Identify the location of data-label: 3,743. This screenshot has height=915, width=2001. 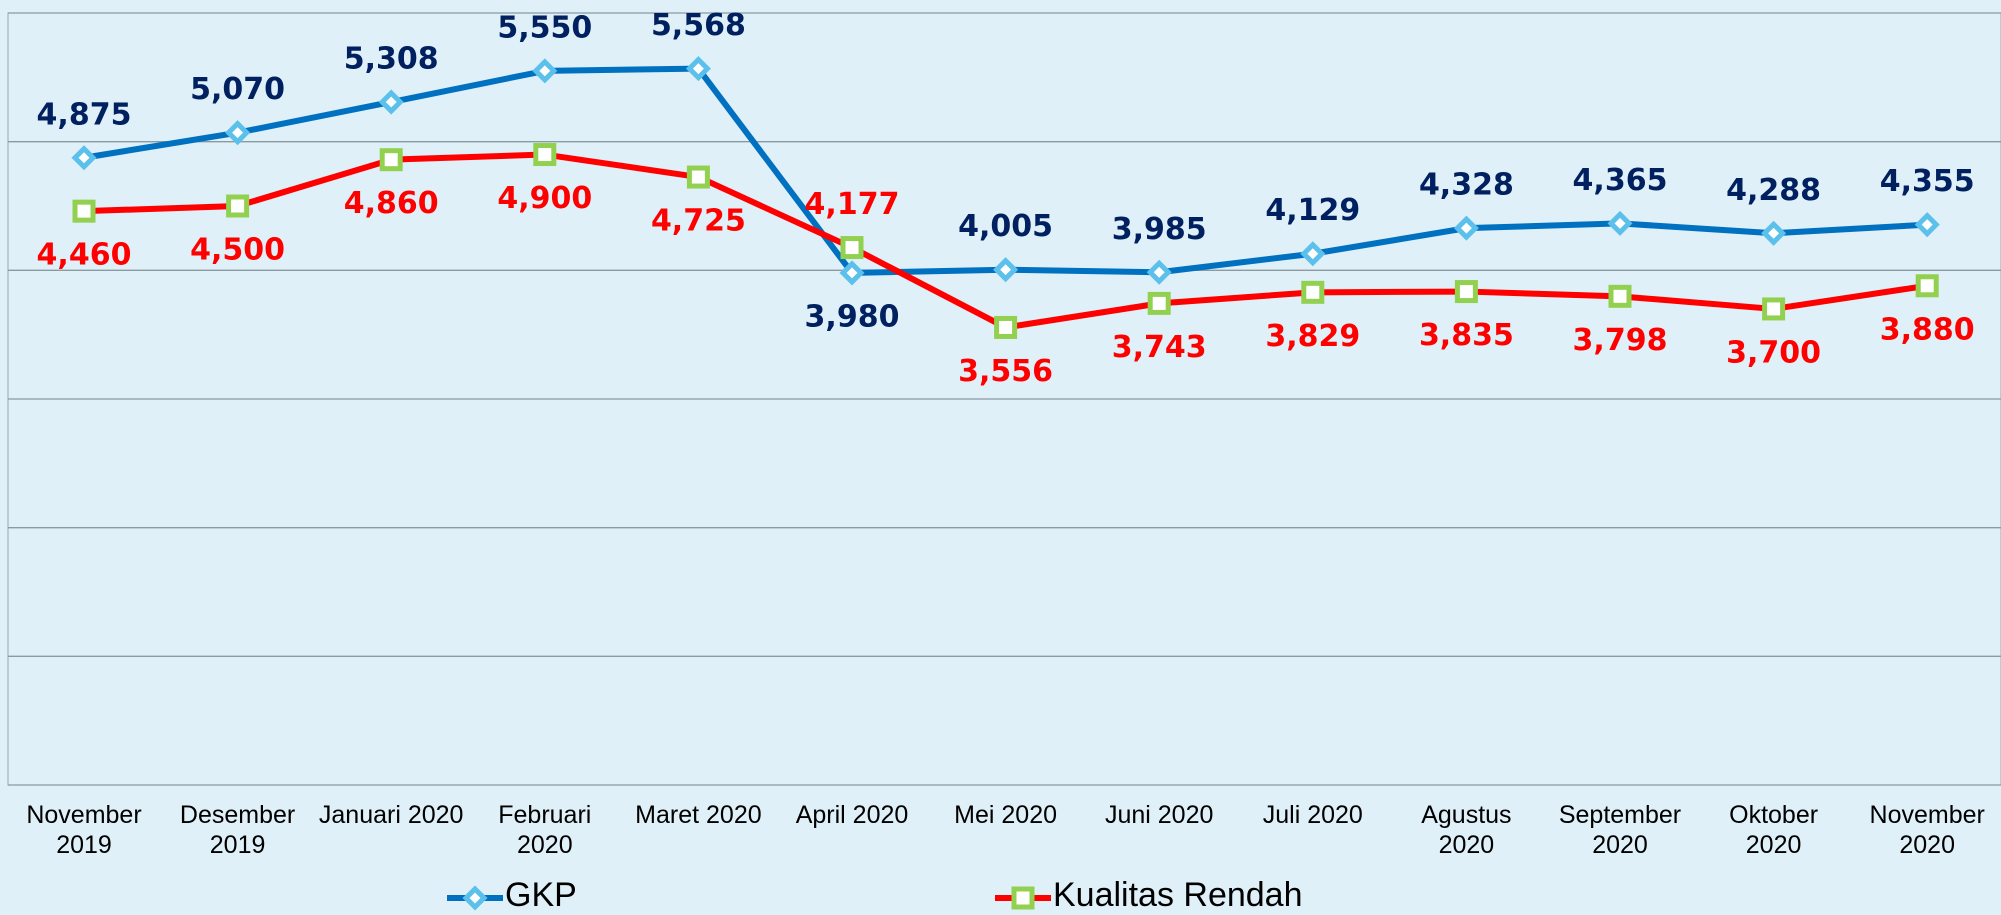
(1159, 347).